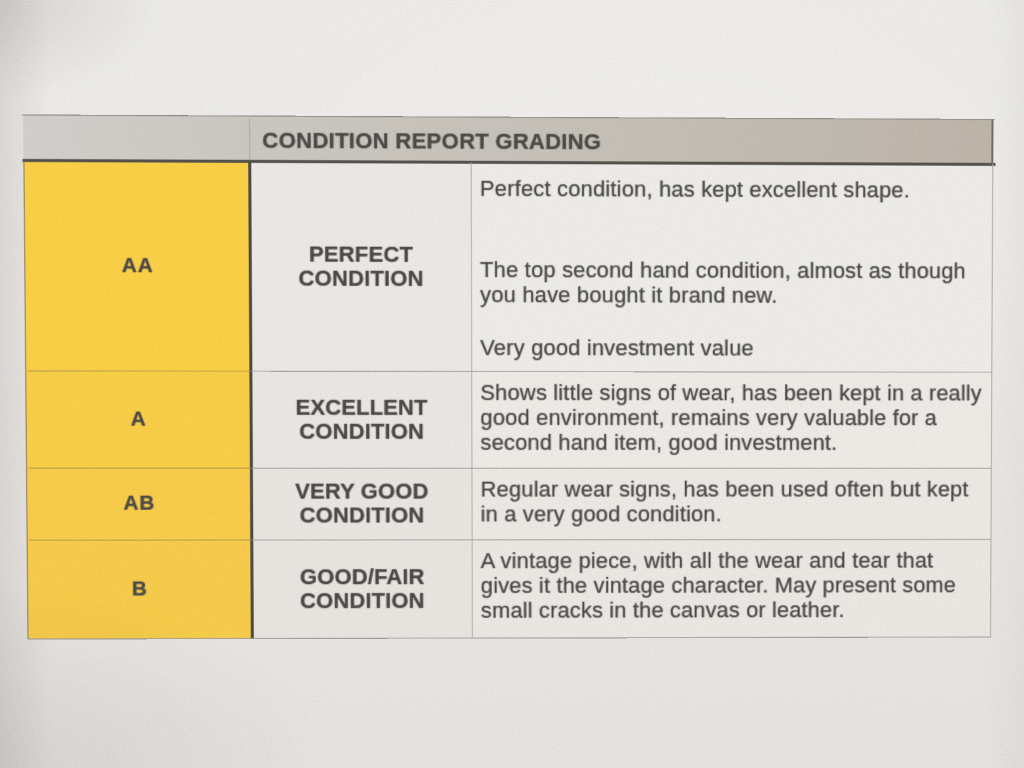 This screenshot has width=1024, height=768. What do you see at coordinates (139, 589) in the screenshot?
I see `grade-cell-b: B` at bounding box center [139, 589].